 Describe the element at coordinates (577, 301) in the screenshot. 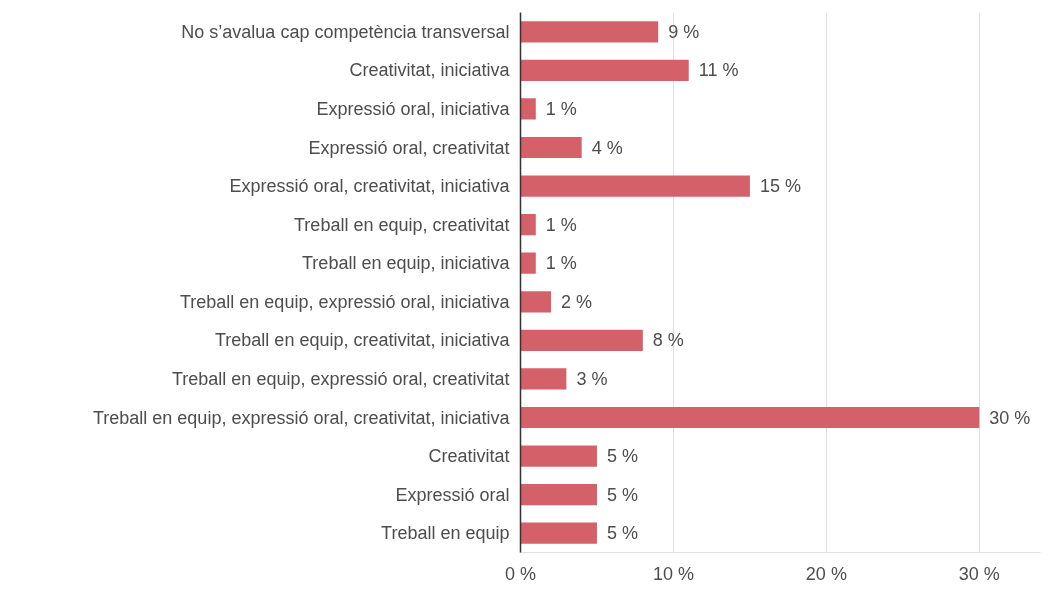

I see `data-label: 2 %` at that location.